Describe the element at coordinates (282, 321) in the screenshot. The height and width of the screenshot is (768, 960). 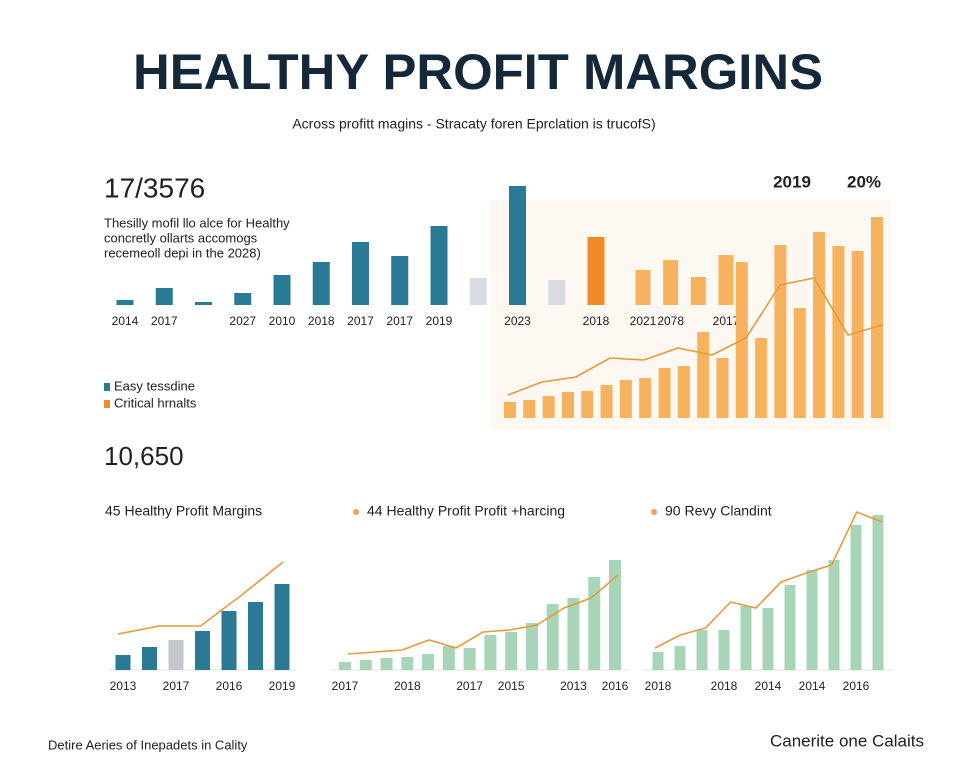
I see `x-tick-label: 2010` at that location.